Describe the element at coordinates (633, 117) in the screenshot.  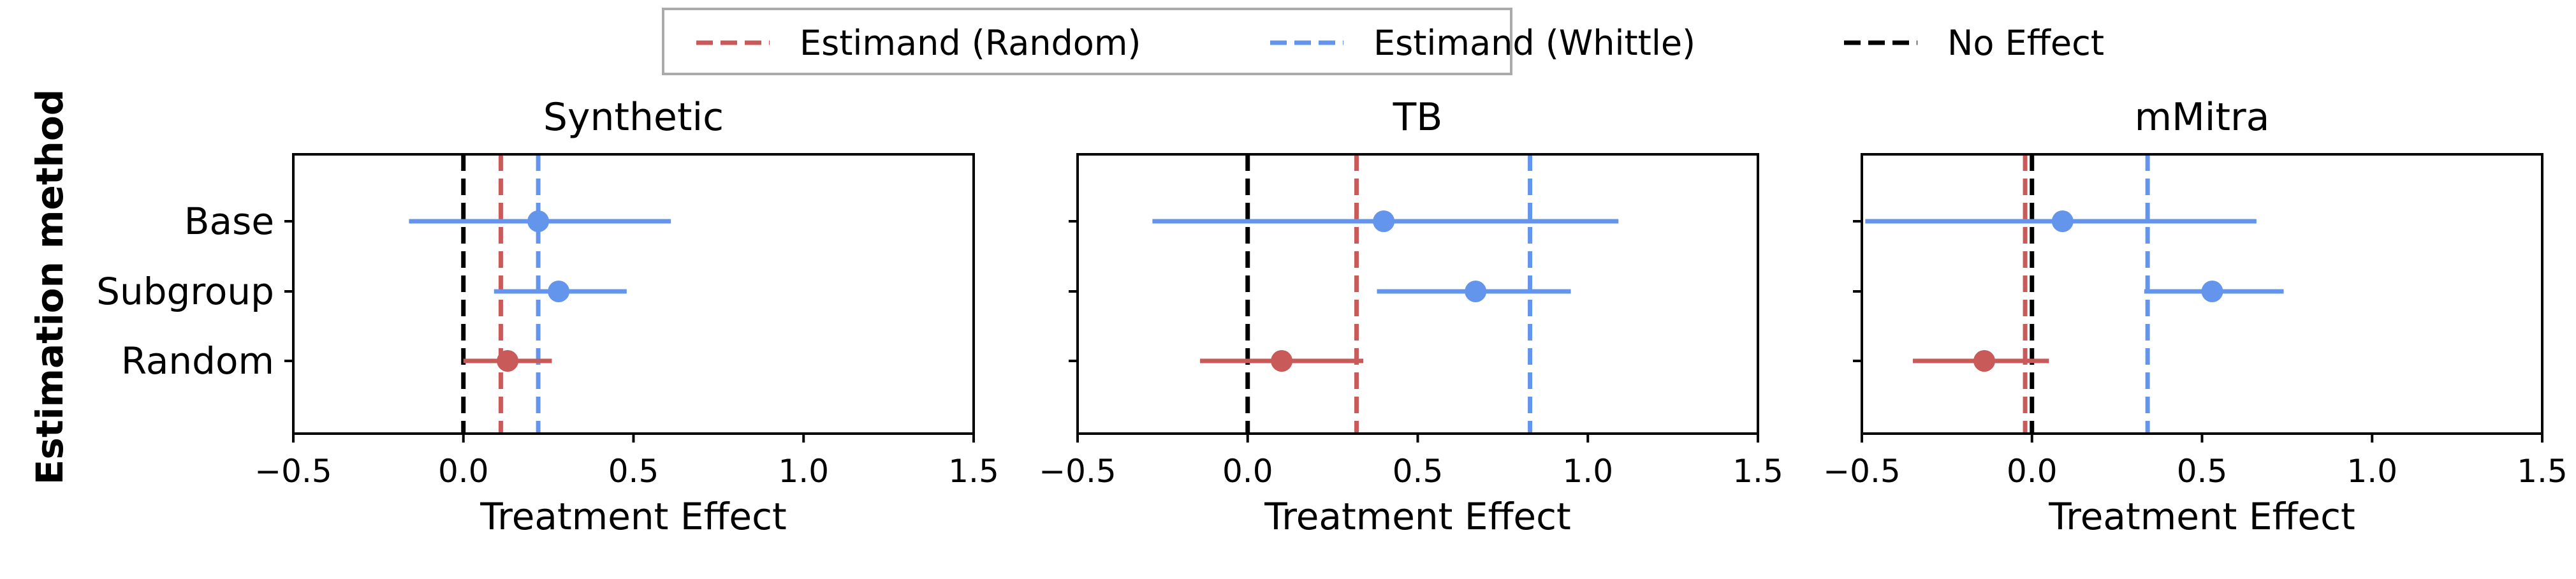
I see `panel-title: Synthetic` at that location.